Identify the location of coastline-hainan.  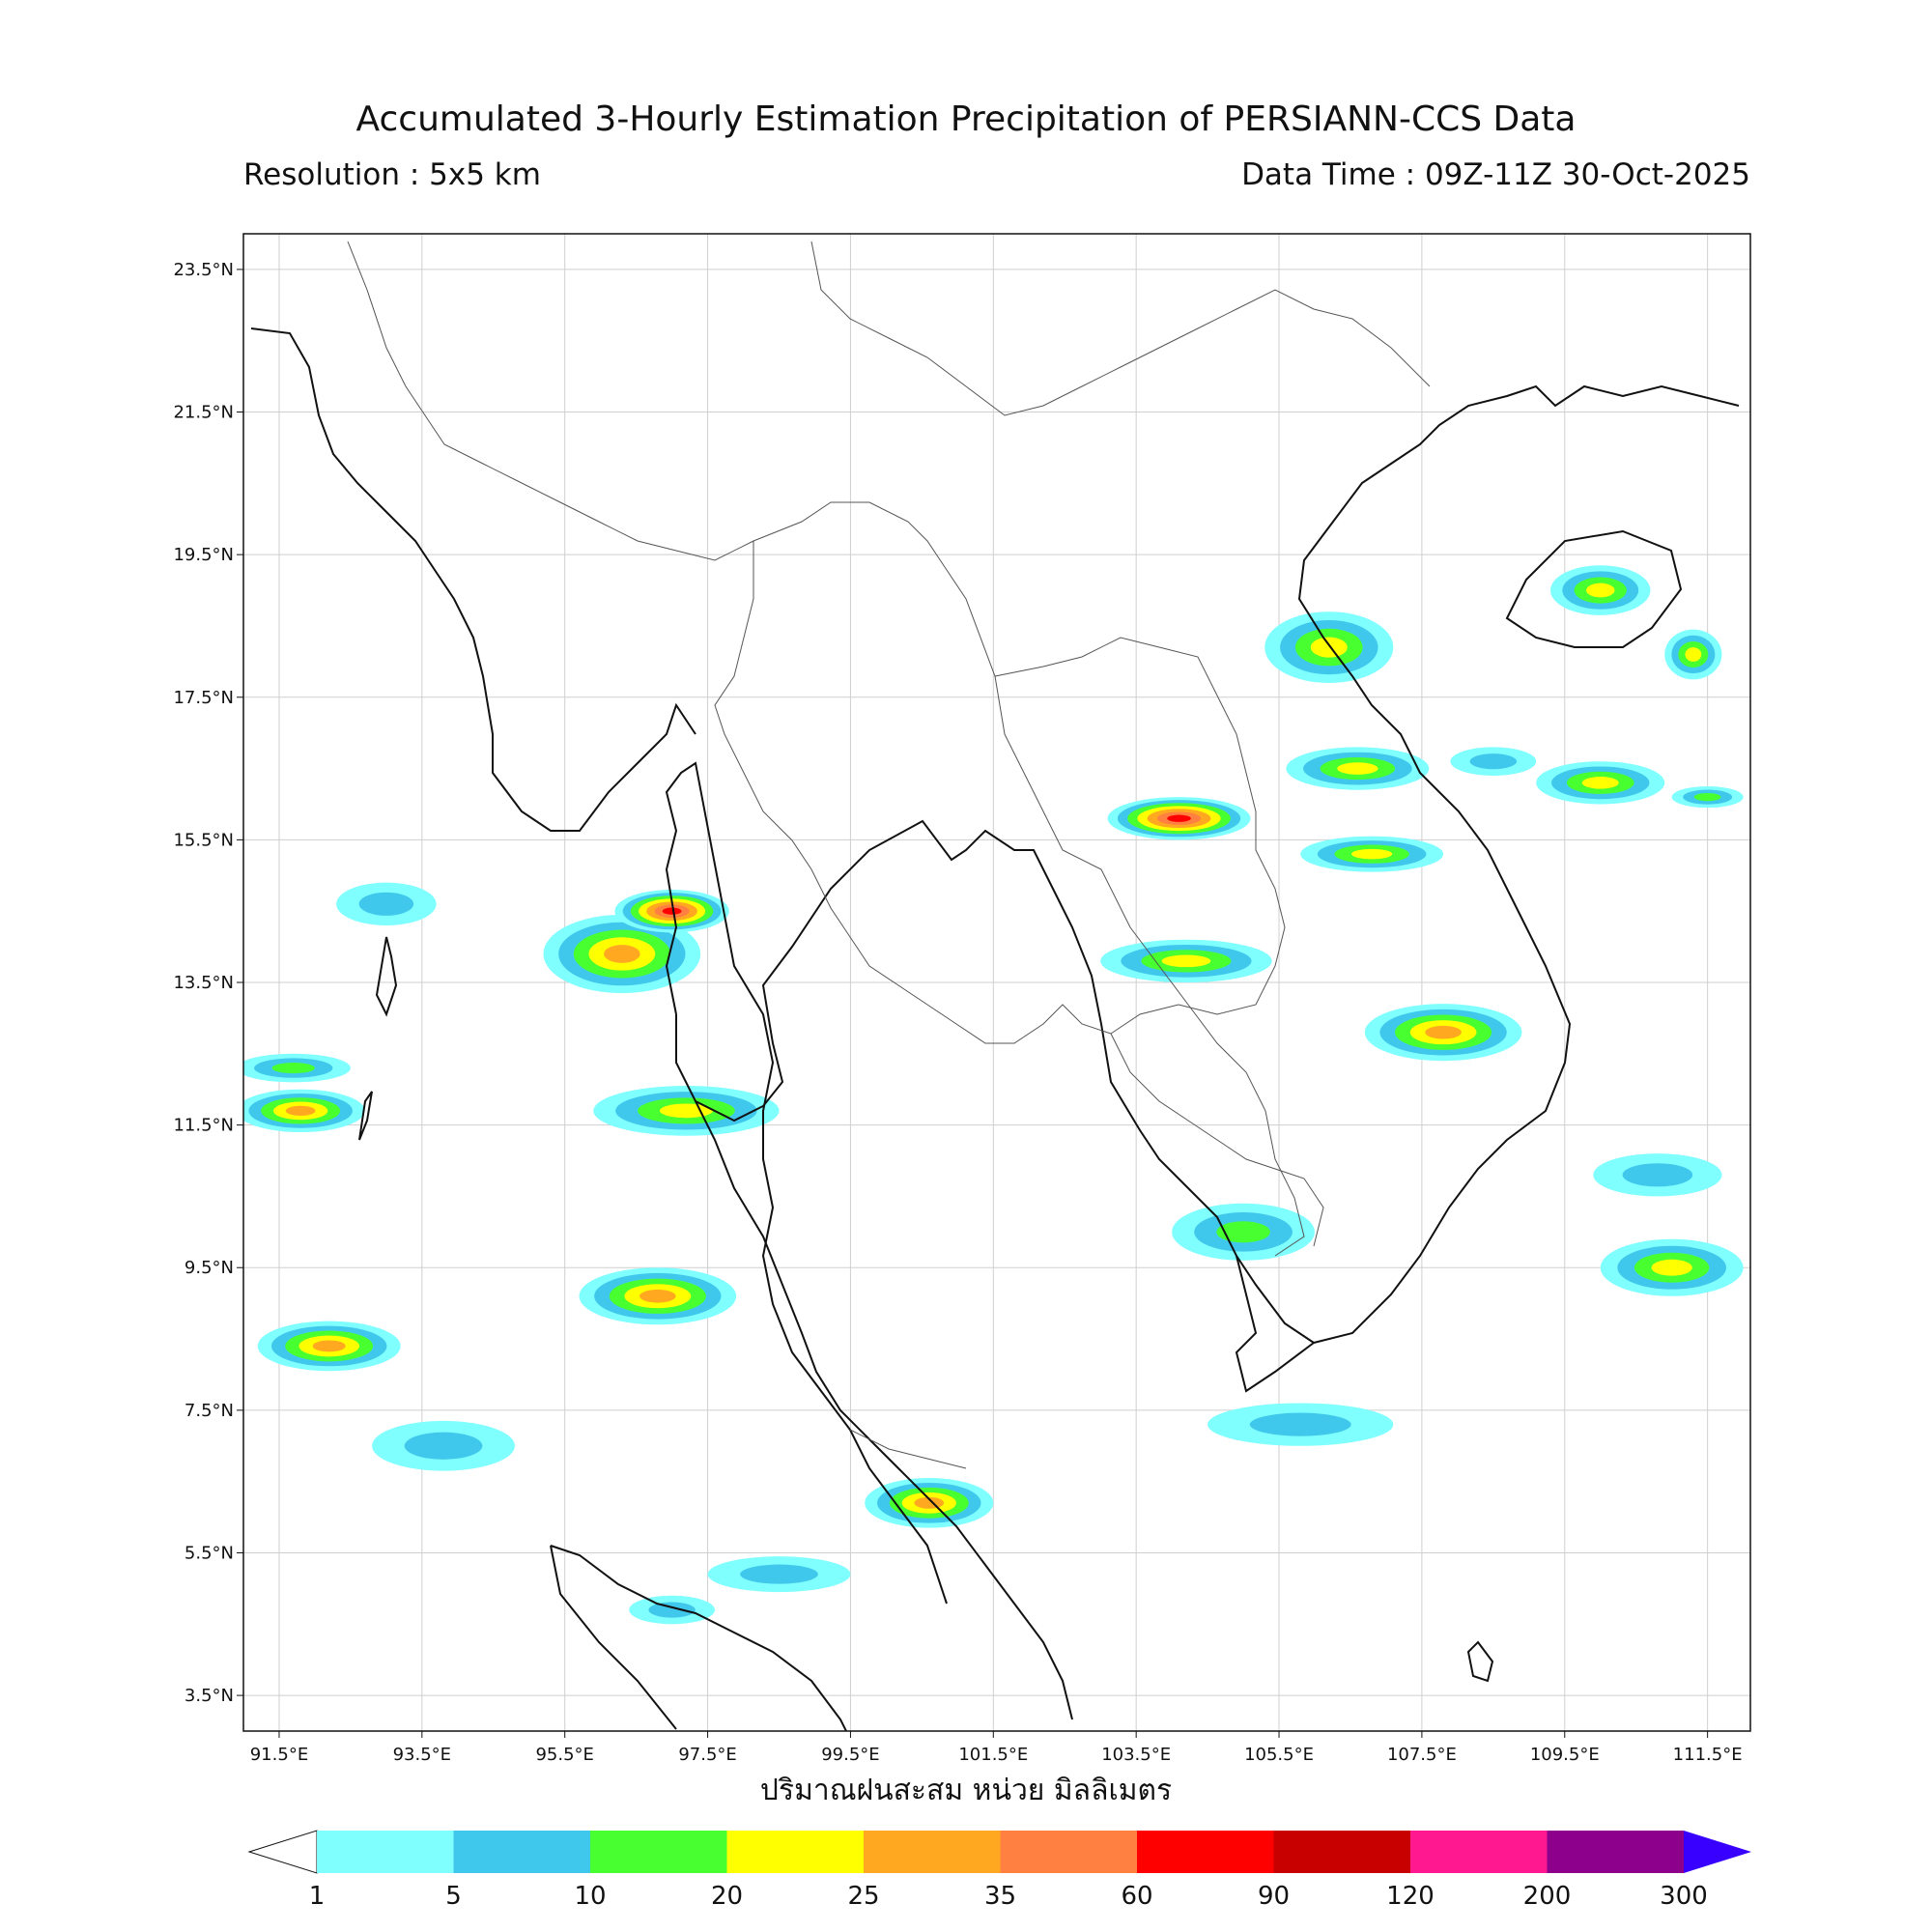
(1594, 588).